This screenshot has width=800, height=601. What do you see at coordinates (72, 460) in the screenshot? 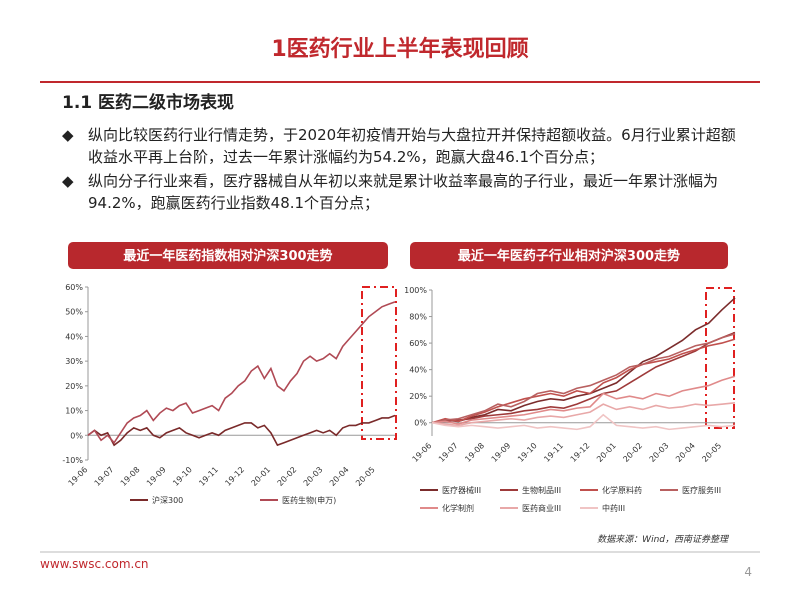
I see `y-tick-label: -10%` at bounding box center [72, 460].